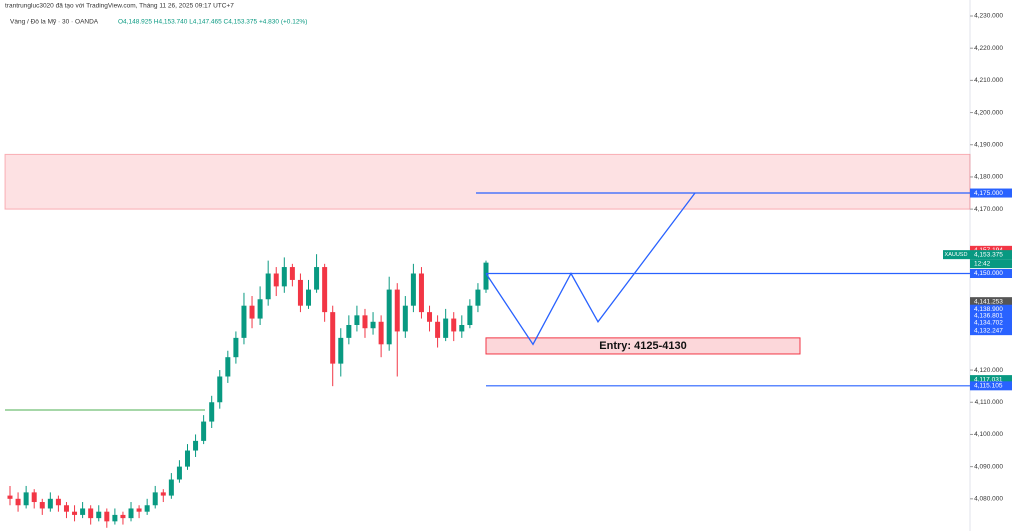 The height and width of the screenshot is (531, 1015). What do you see at coordinates (487, 181) in the screenshot?
I see `supply-zone` at bounding box center [487, 181].